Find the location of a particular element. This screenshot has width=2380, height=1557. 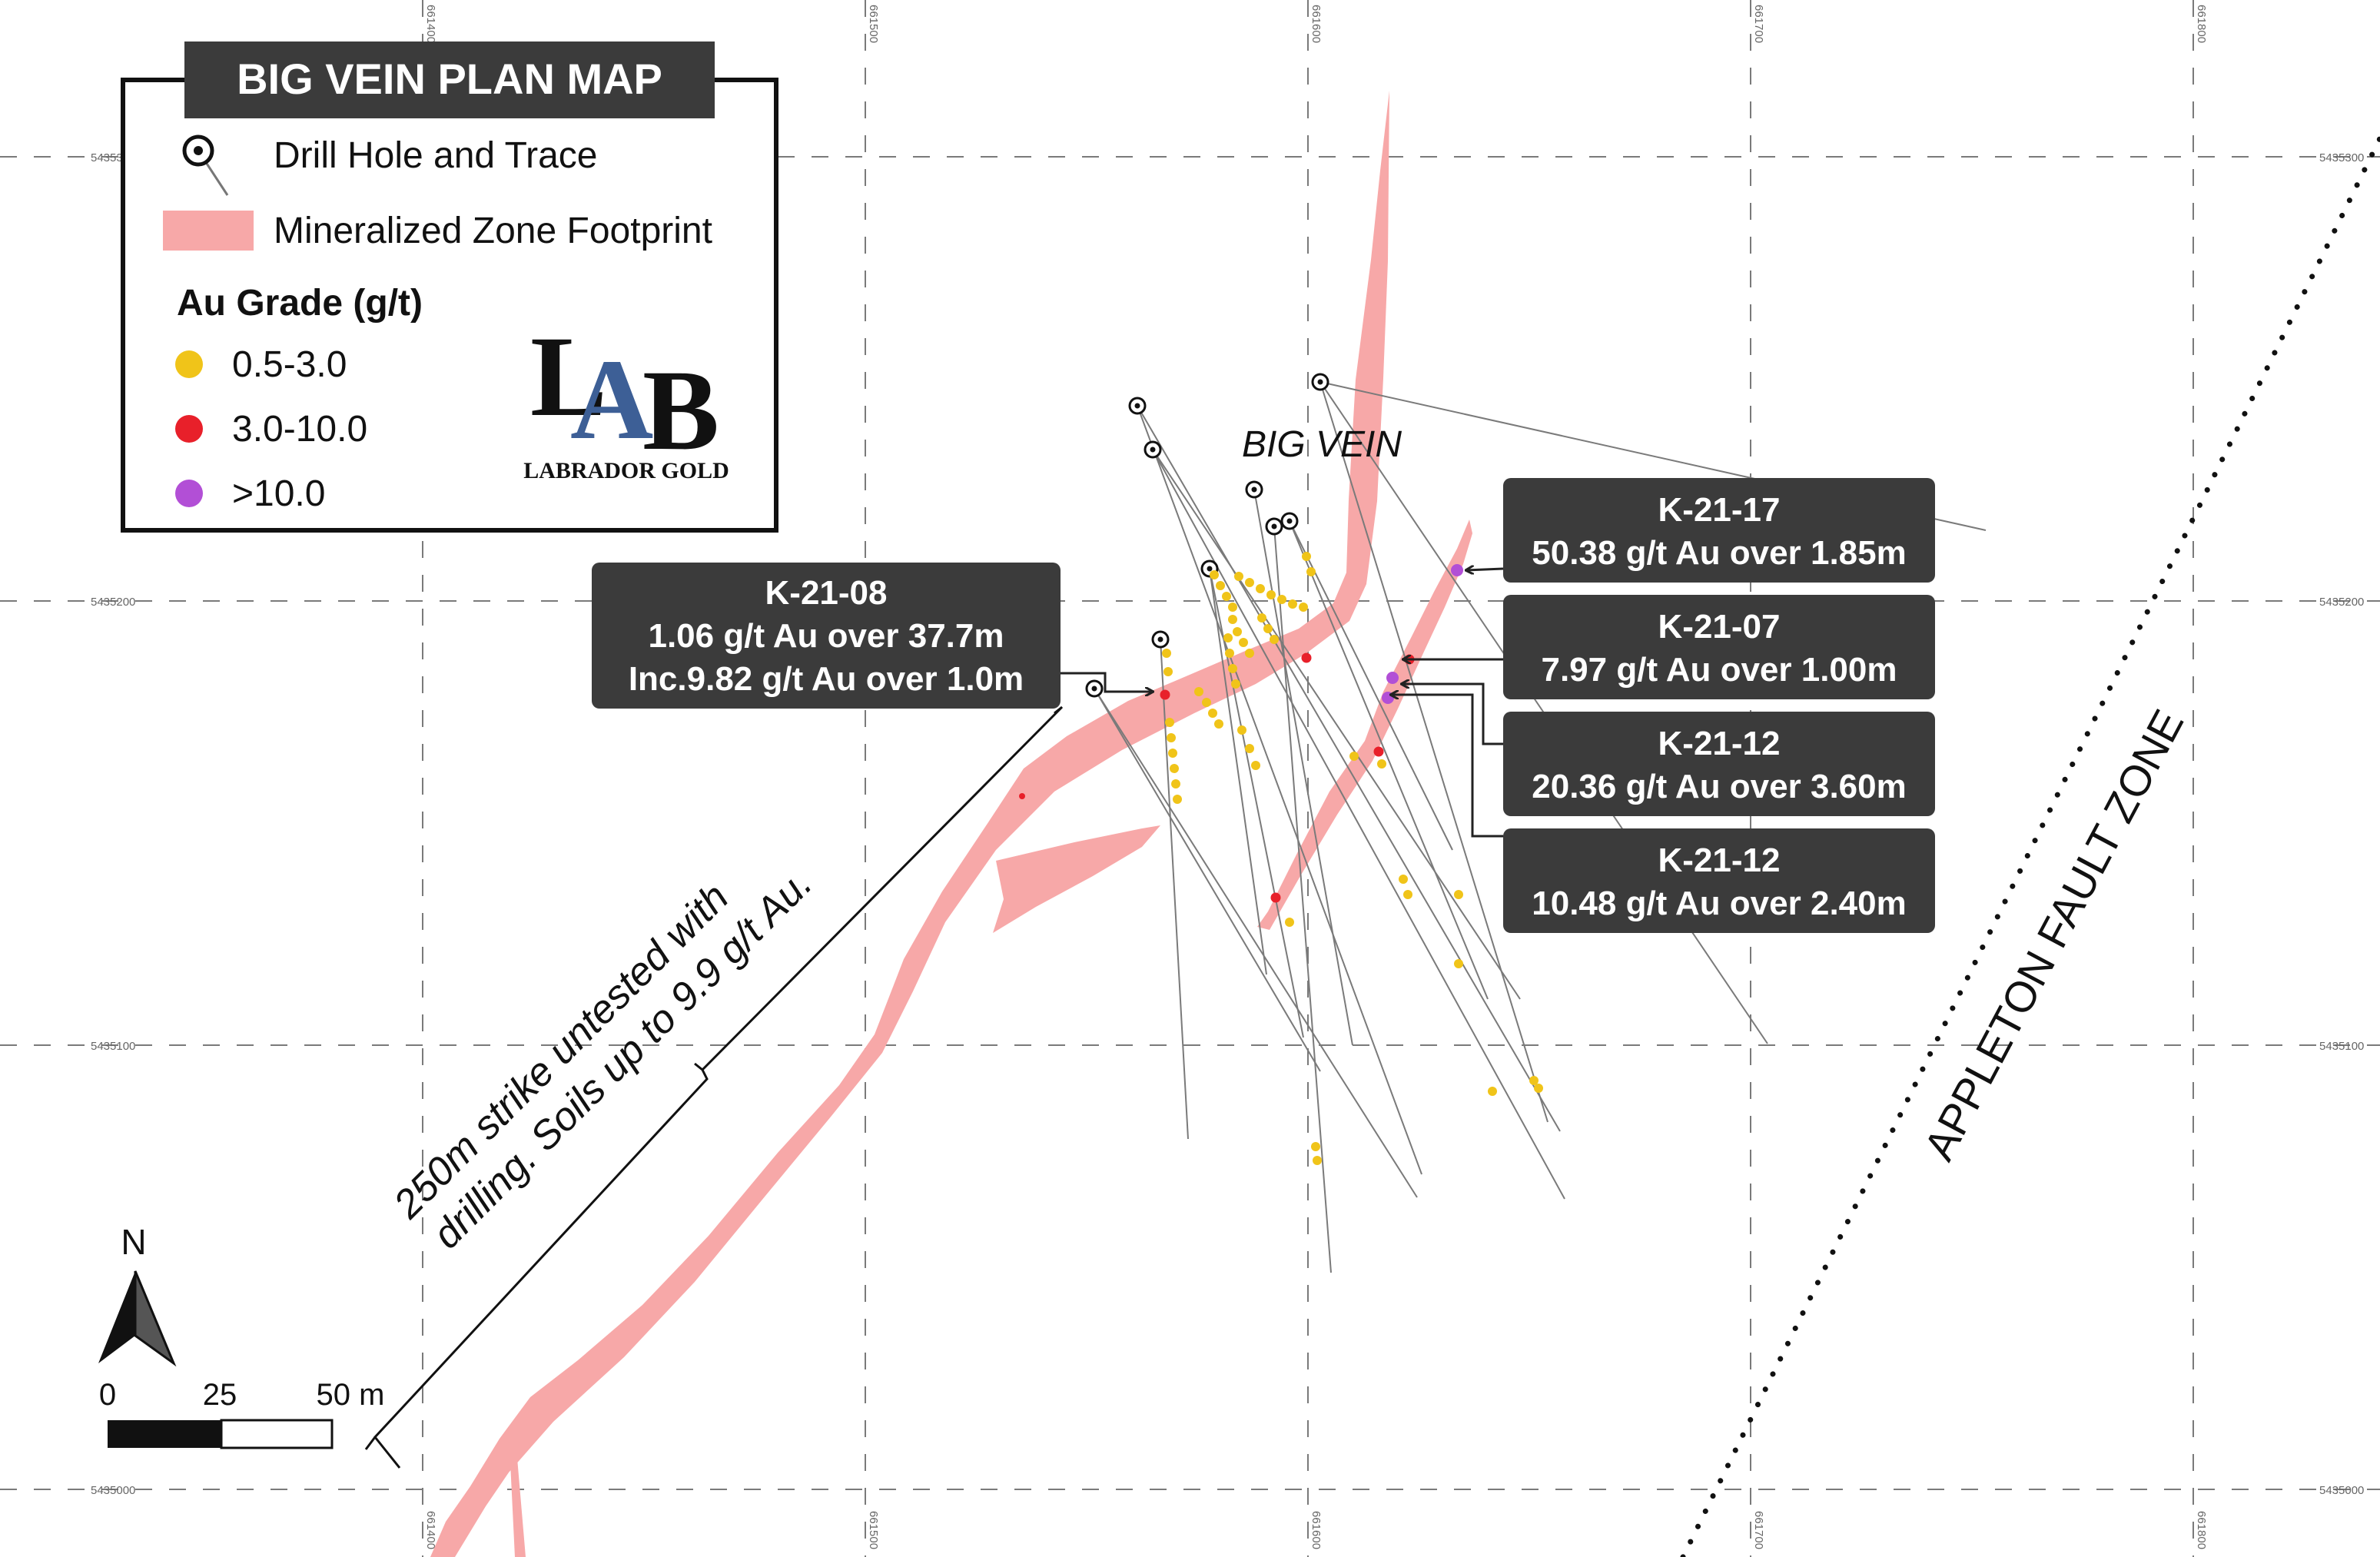

grade-label-mid: 3.0-10.0 is located at coordinates (299, 429).